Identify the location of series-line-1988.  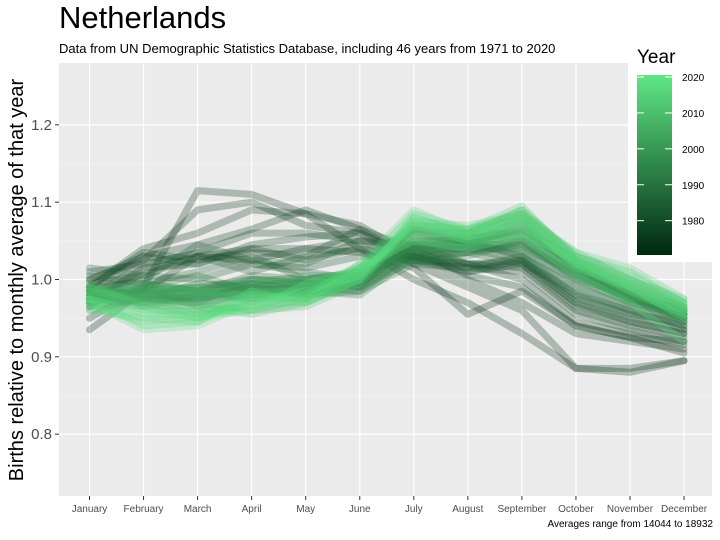
(387, 281).